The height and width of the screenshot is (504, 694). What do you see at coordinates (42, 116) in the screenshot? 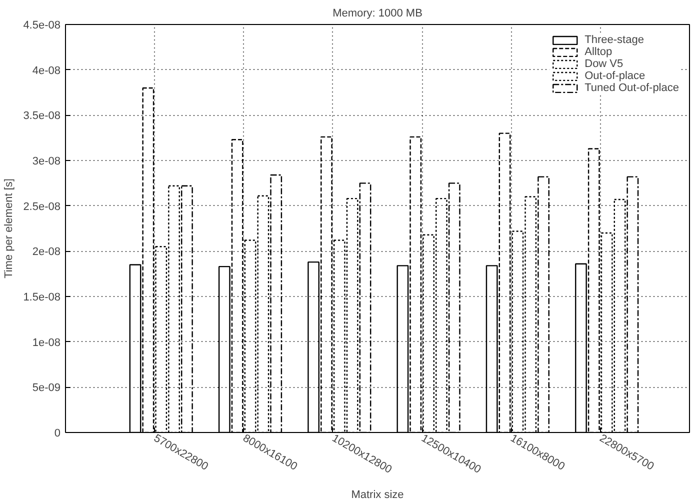
I see `y-tick-label: 3.5e-08` at bounding box center [42, 116].